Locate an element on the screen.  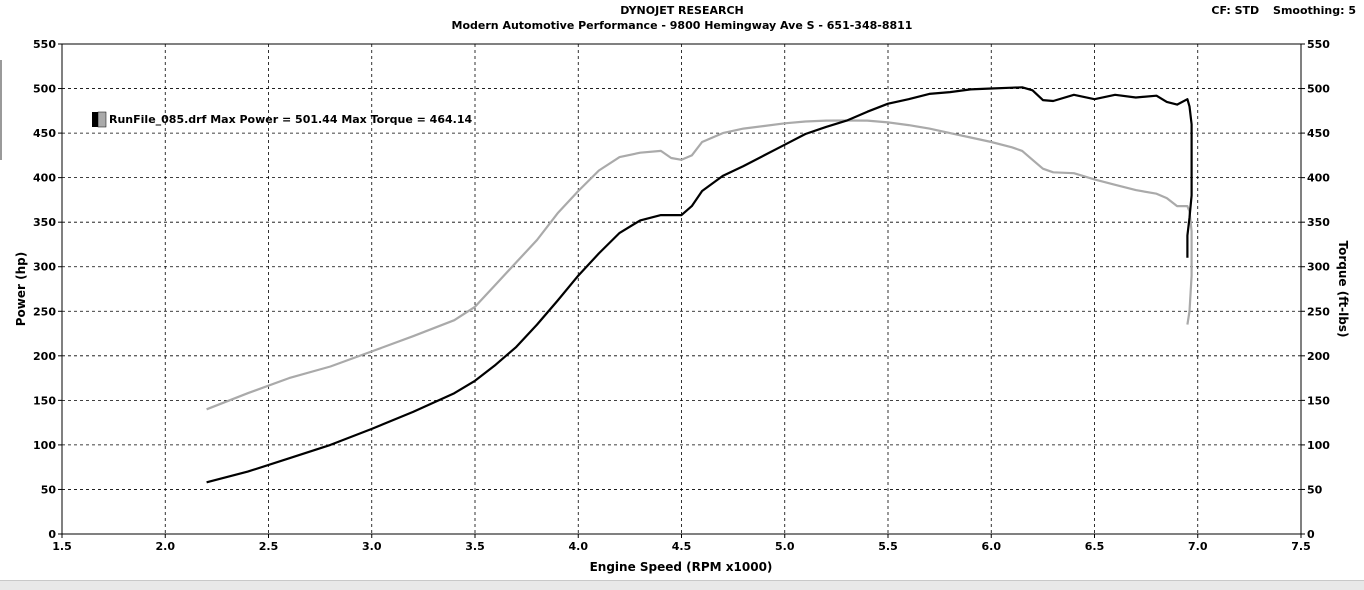
x-tick-label: 4.0 is located at coordinates (579, 546).